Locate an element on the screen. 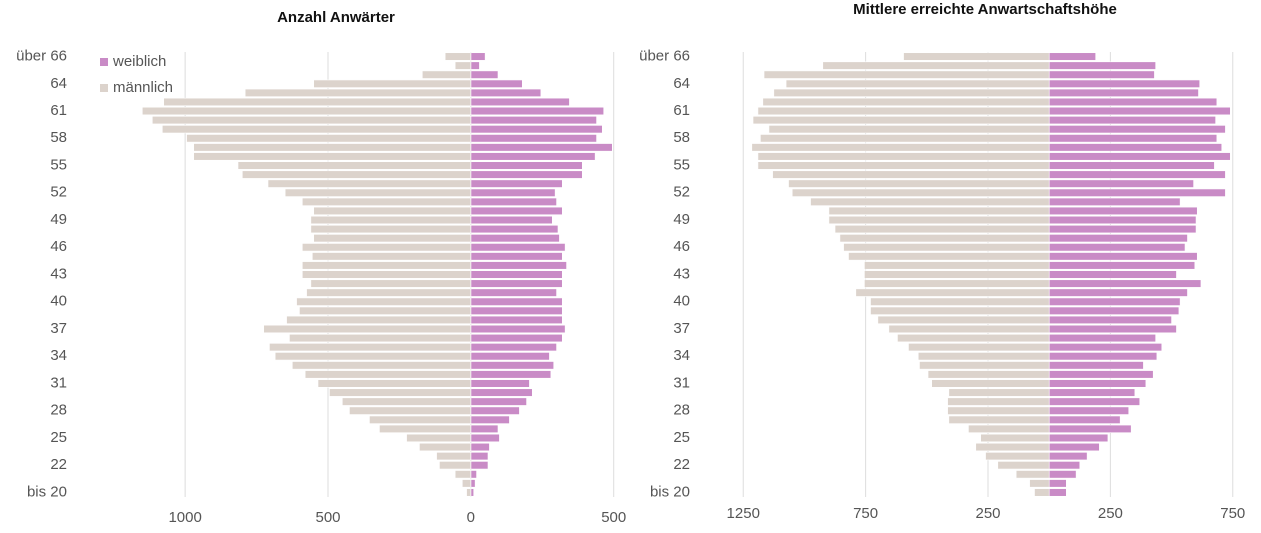 The image size is (1261, 533). y-tick-label: 43 is located at coordinates (681, 273).